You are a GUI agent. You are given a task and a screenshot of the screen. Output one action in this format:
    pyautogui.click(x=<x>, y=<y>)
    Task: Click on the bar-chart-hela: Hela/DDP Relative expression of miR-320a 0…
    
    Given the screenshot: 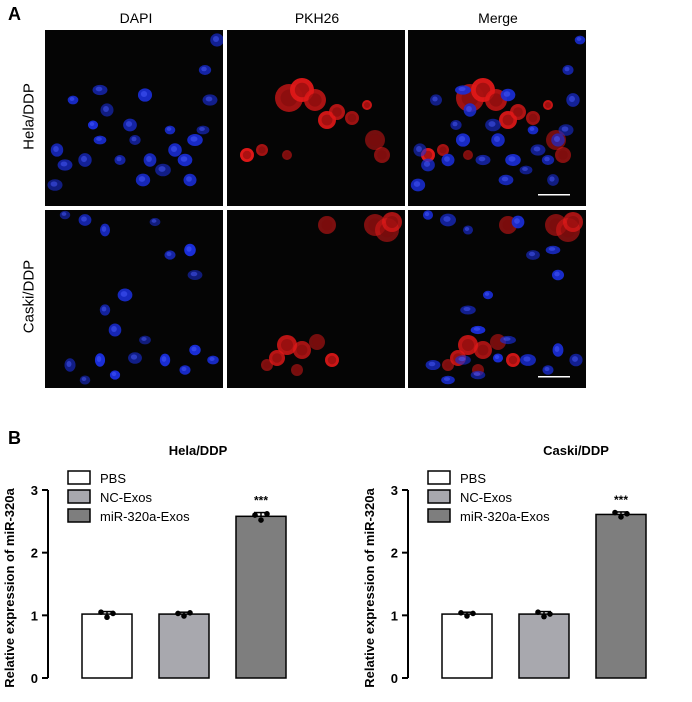 What is the action you would take?
    pyautogui.click(x=144, y=565)
    